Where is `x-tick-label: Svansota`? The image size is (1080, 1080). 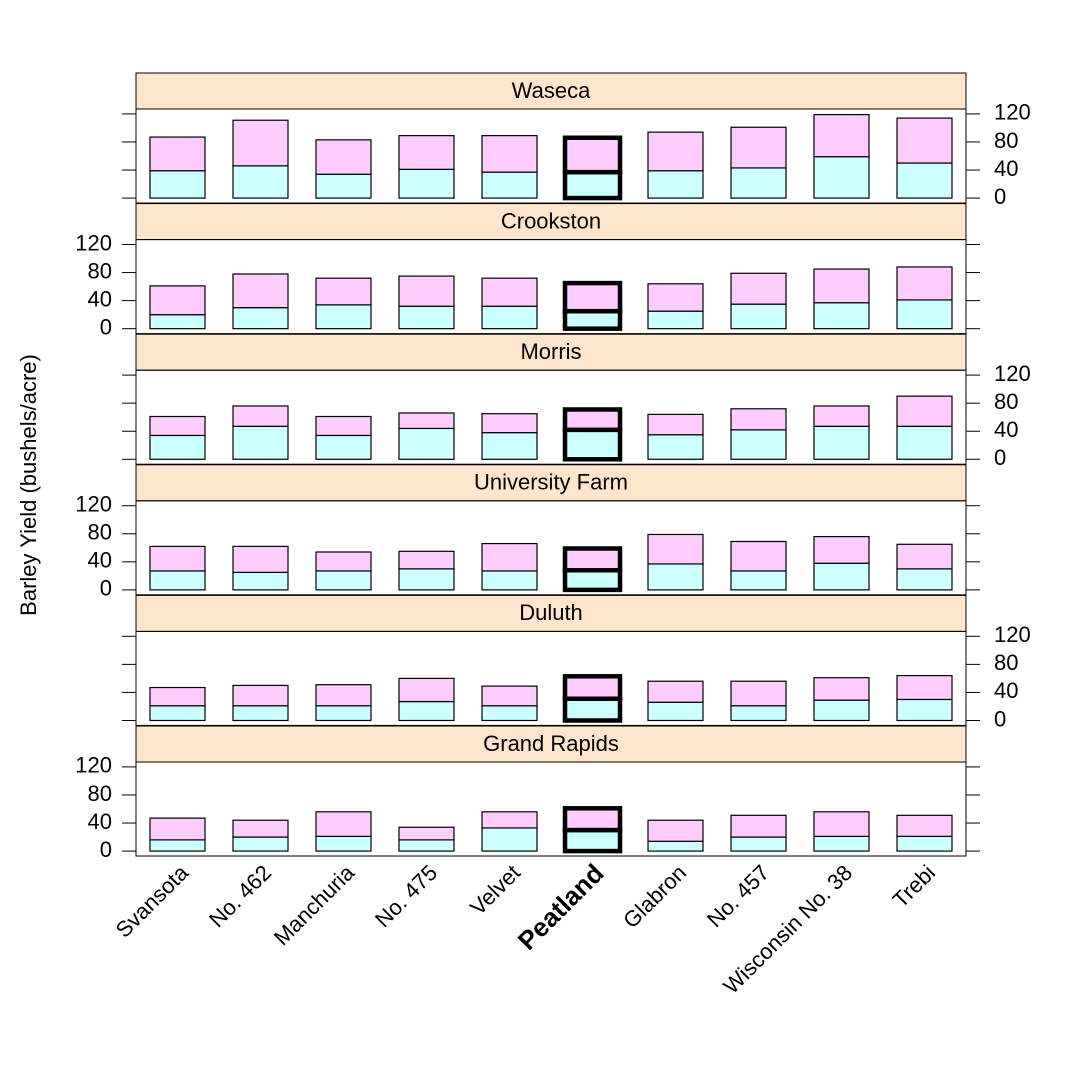
x-tick-label: Svansota is located at coordinates (152, 900).